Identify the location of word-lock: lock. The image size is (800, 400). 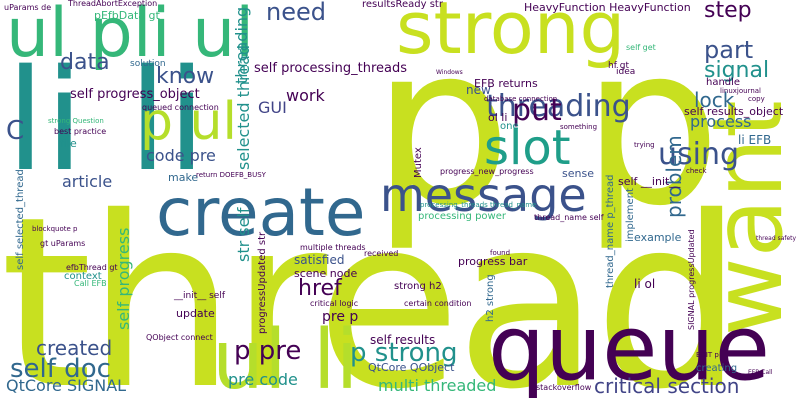
(714, 100).